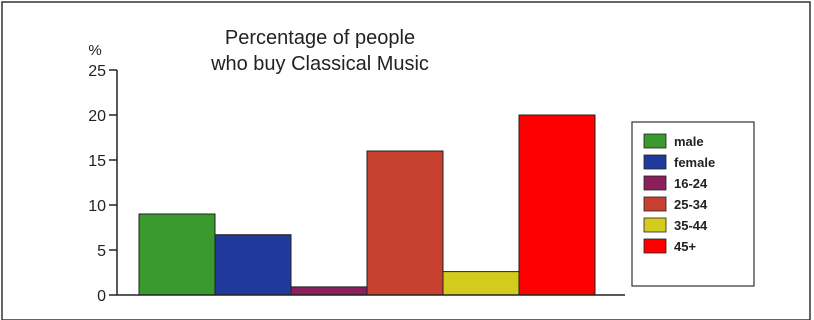  Describe the element at coordinates (655, 141) in the screenshot. I see `legend-swatch-male` at that location.